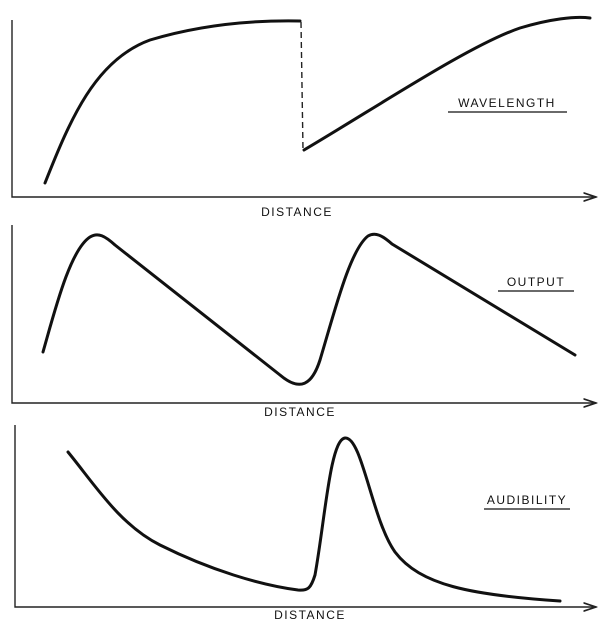 This screenshot has width=600, height=625. I want to click on dashed-drop, so click(302, 86).